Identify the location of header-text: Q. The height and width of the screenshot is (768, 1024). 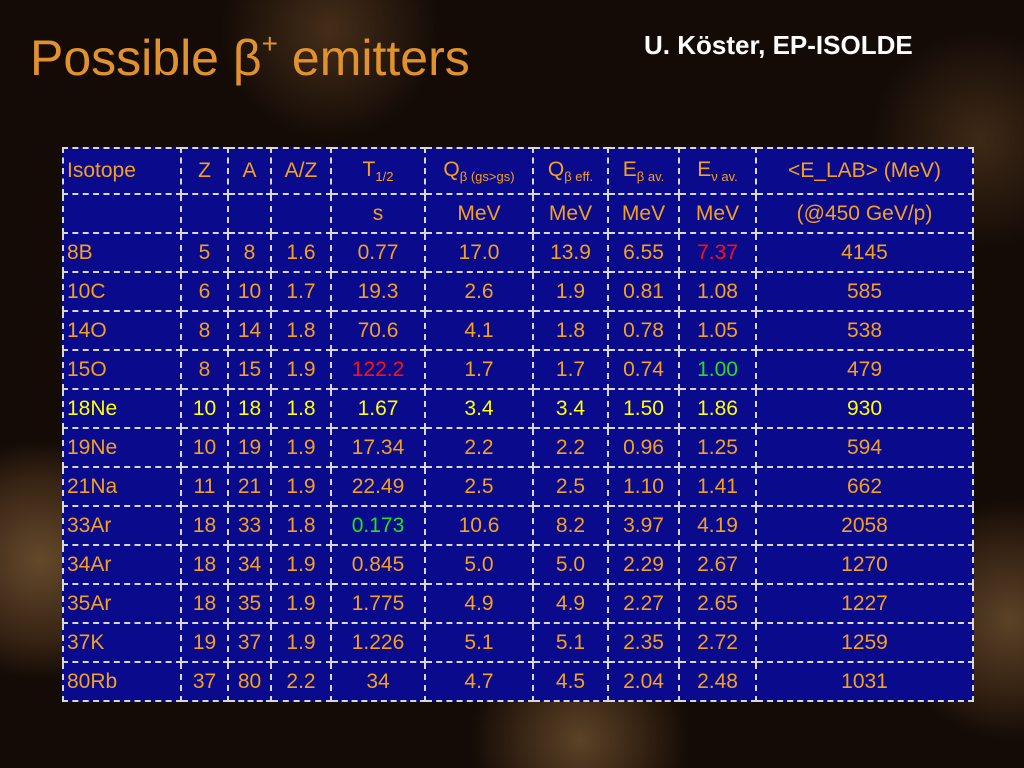
(451, 169).